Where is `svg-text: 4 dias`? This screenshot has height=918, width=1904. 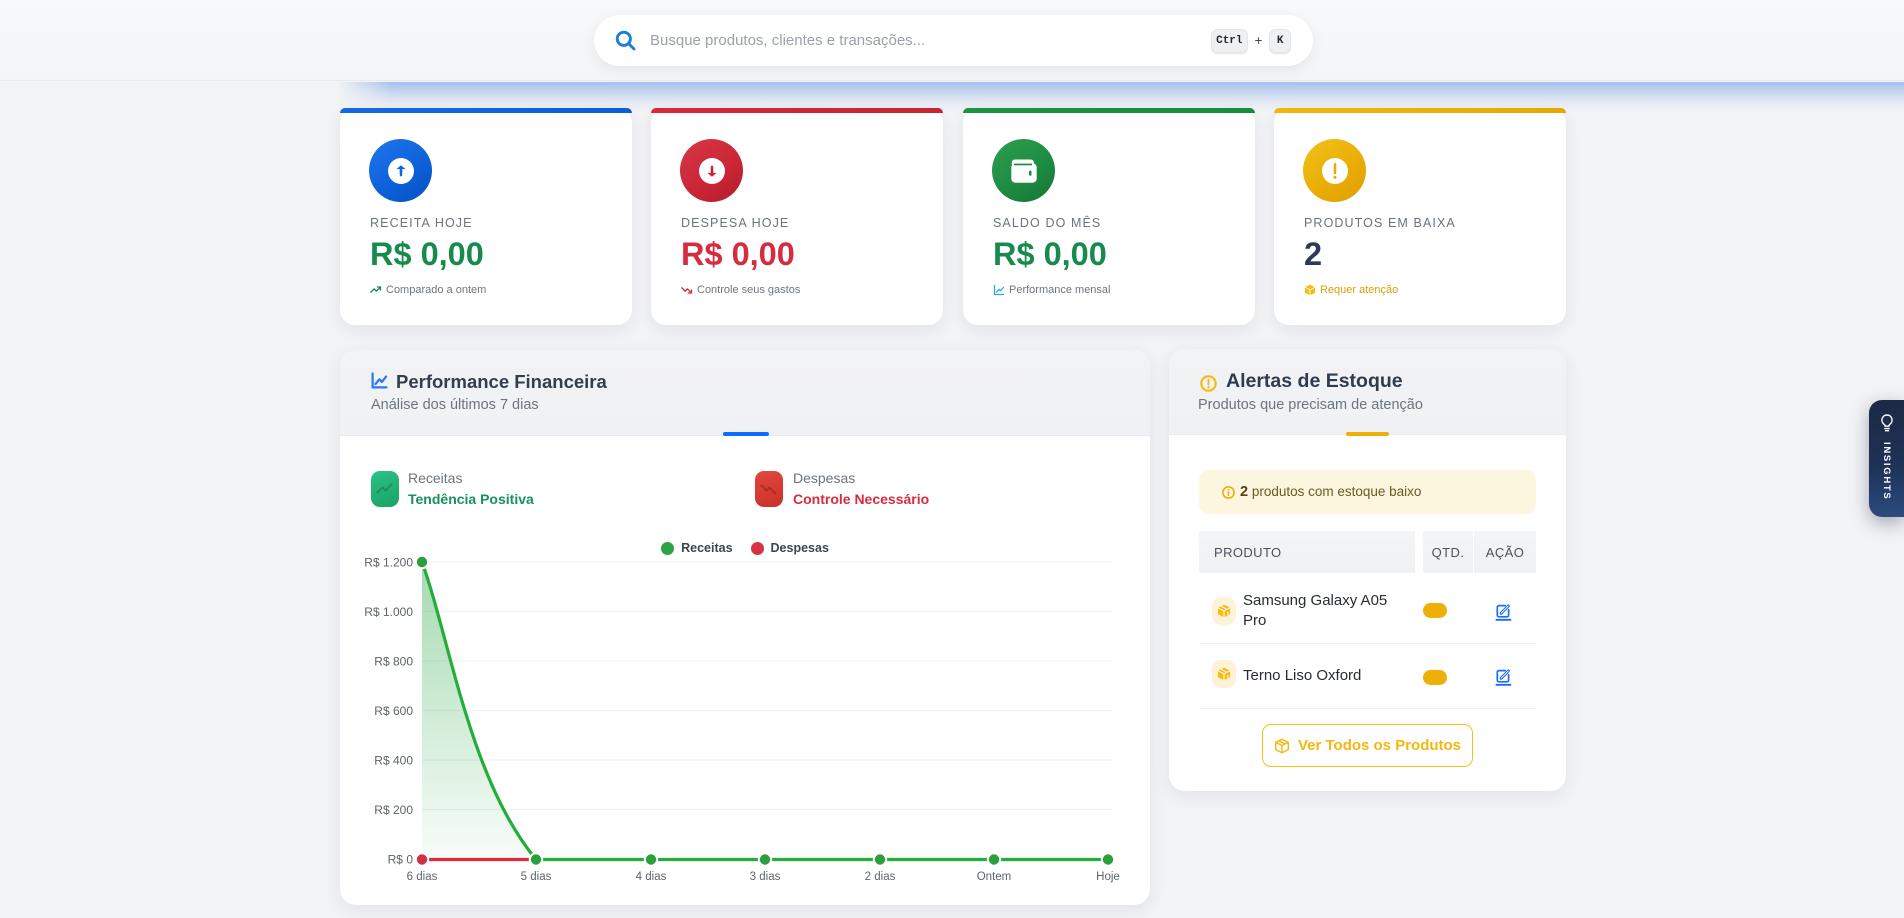 svg-text: 4 dias is located at coordinates (651, 877).